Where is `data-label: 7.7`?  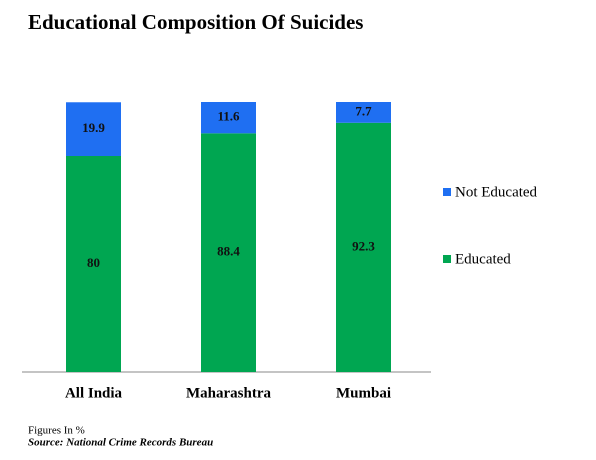 data-label: 7.7 is located at coordinates (363, 110).